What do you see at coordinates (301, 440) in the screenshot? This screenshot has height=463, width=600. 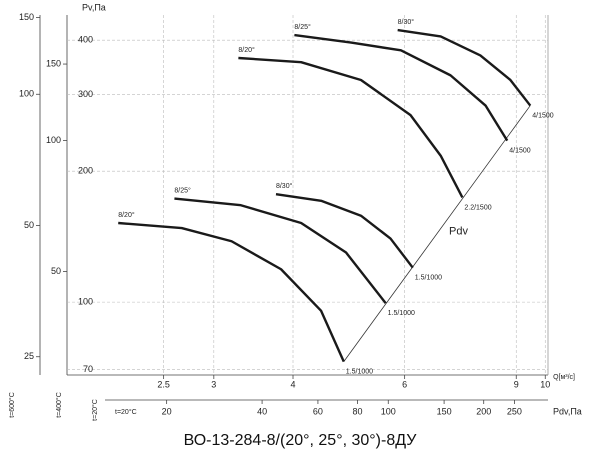 I see `chart-title: ВО-13-284-8/(20°, 25°, 30°)-8ДУ` at bounding box center [301, 440].